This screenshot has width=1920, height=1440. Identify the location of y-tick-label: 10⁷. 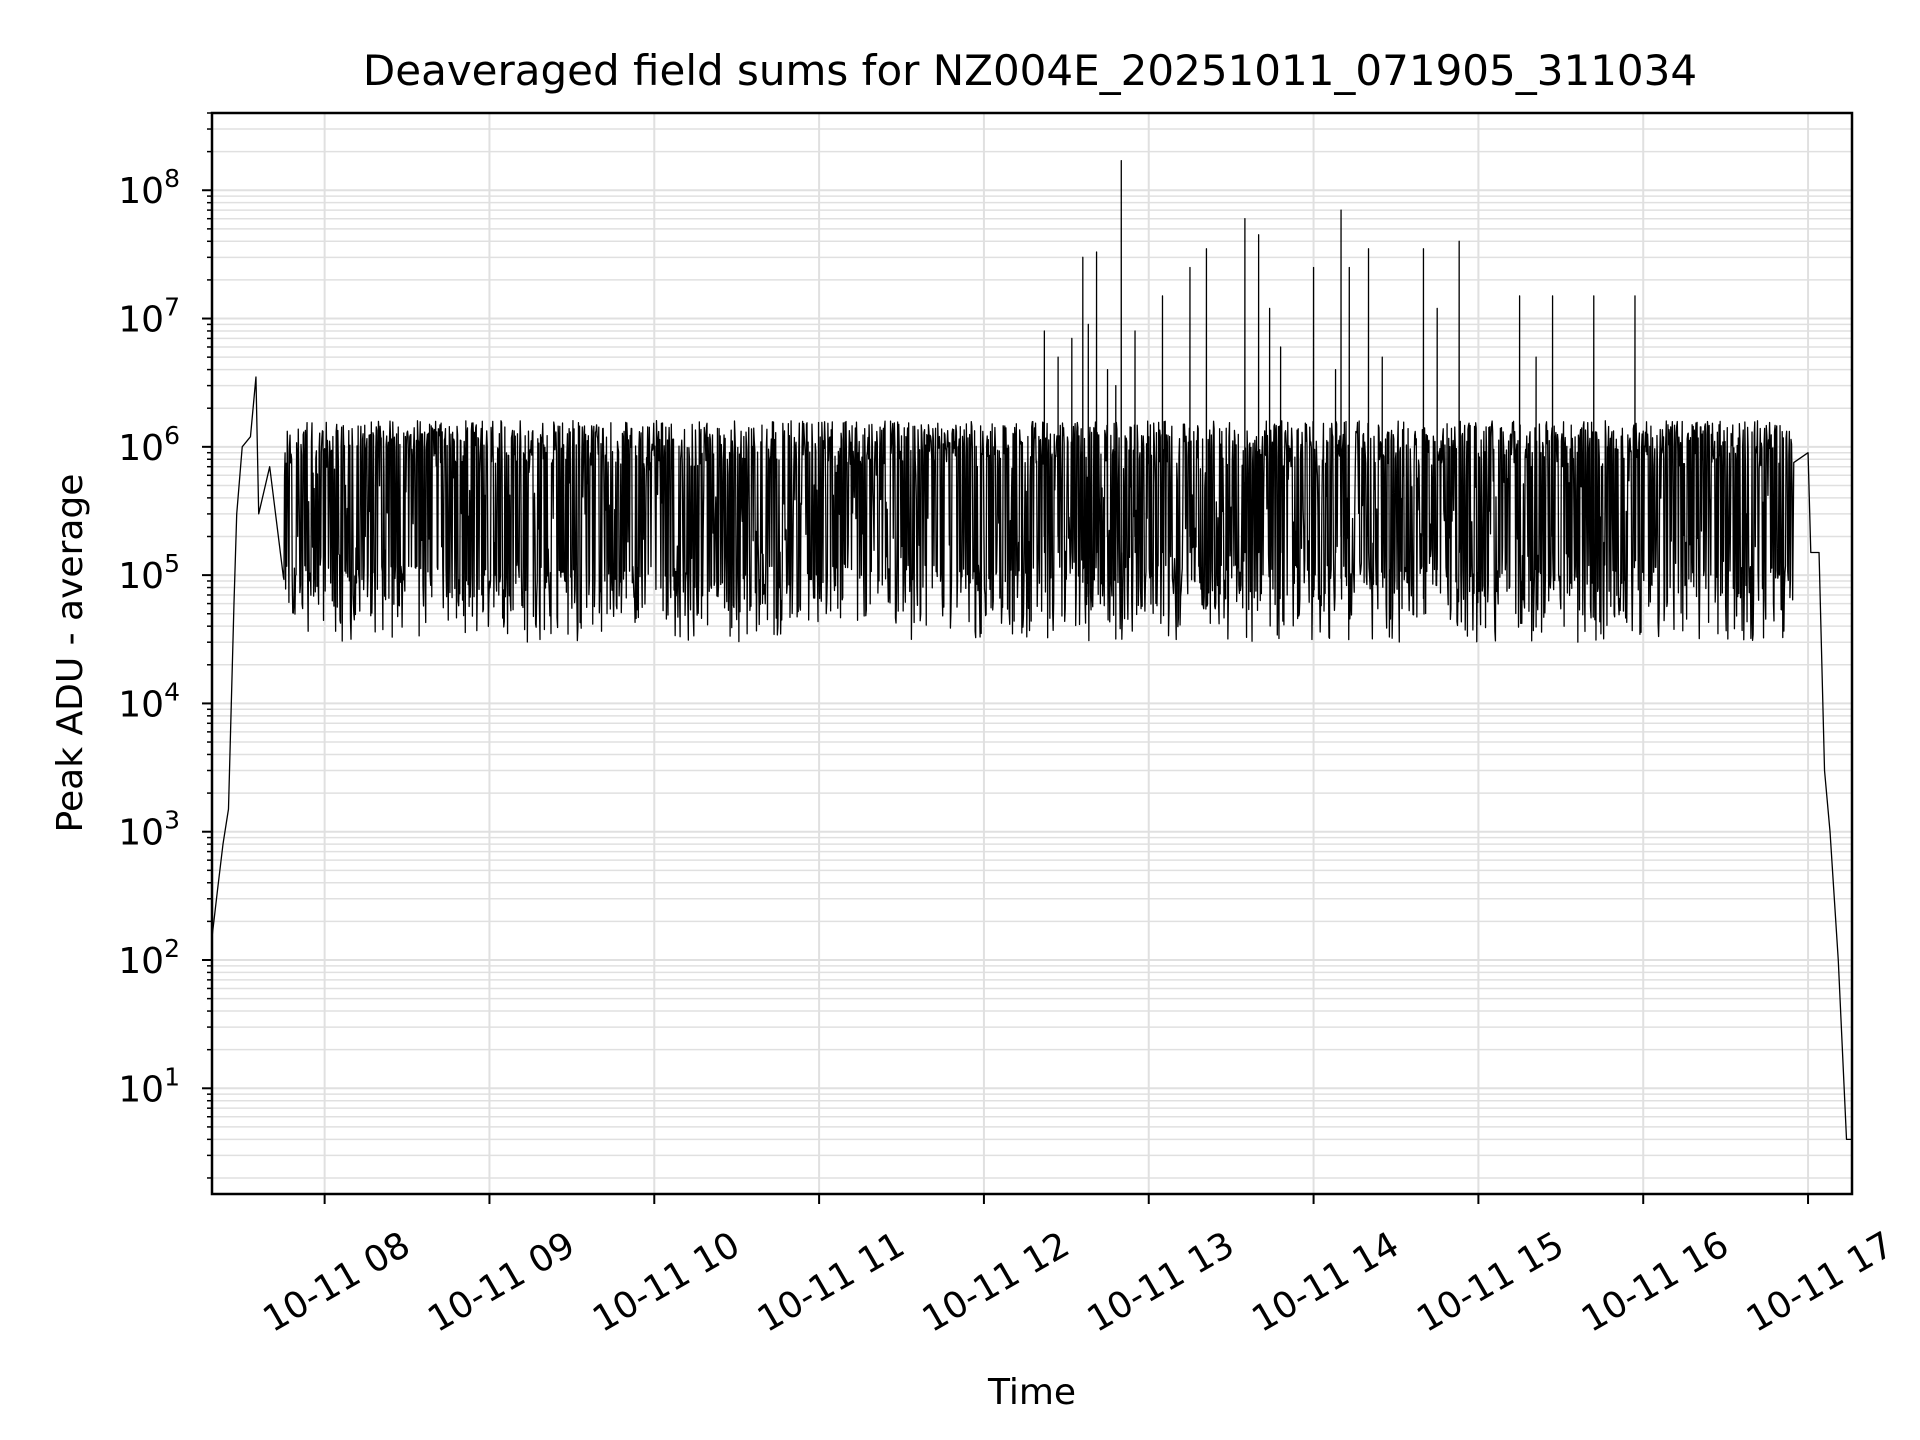
(149, 317).